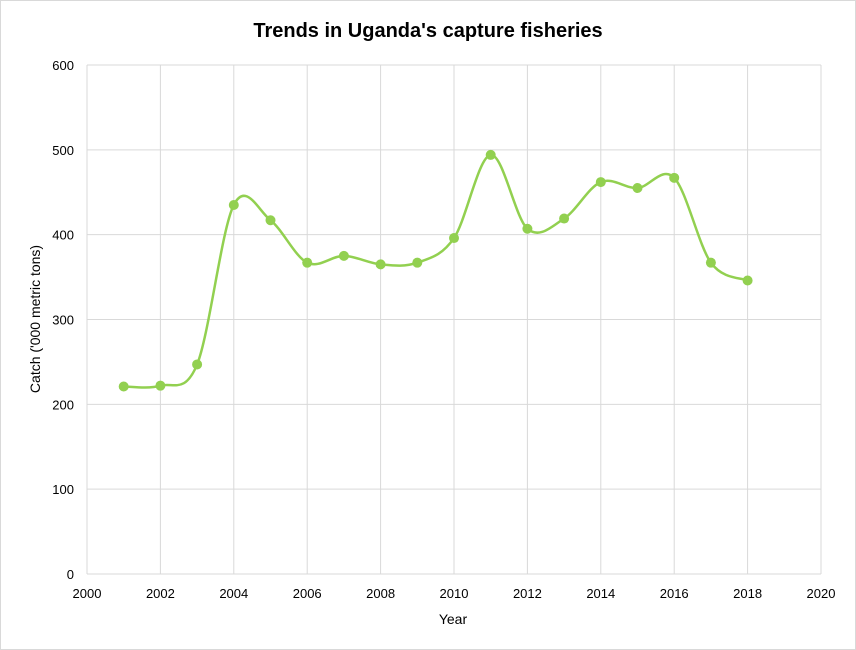 The height and width of the screenshot is (650, 856). Describe the element at coordinates (380, 593) in the screenshot. I see `x-tick-label: 2008` at that location.